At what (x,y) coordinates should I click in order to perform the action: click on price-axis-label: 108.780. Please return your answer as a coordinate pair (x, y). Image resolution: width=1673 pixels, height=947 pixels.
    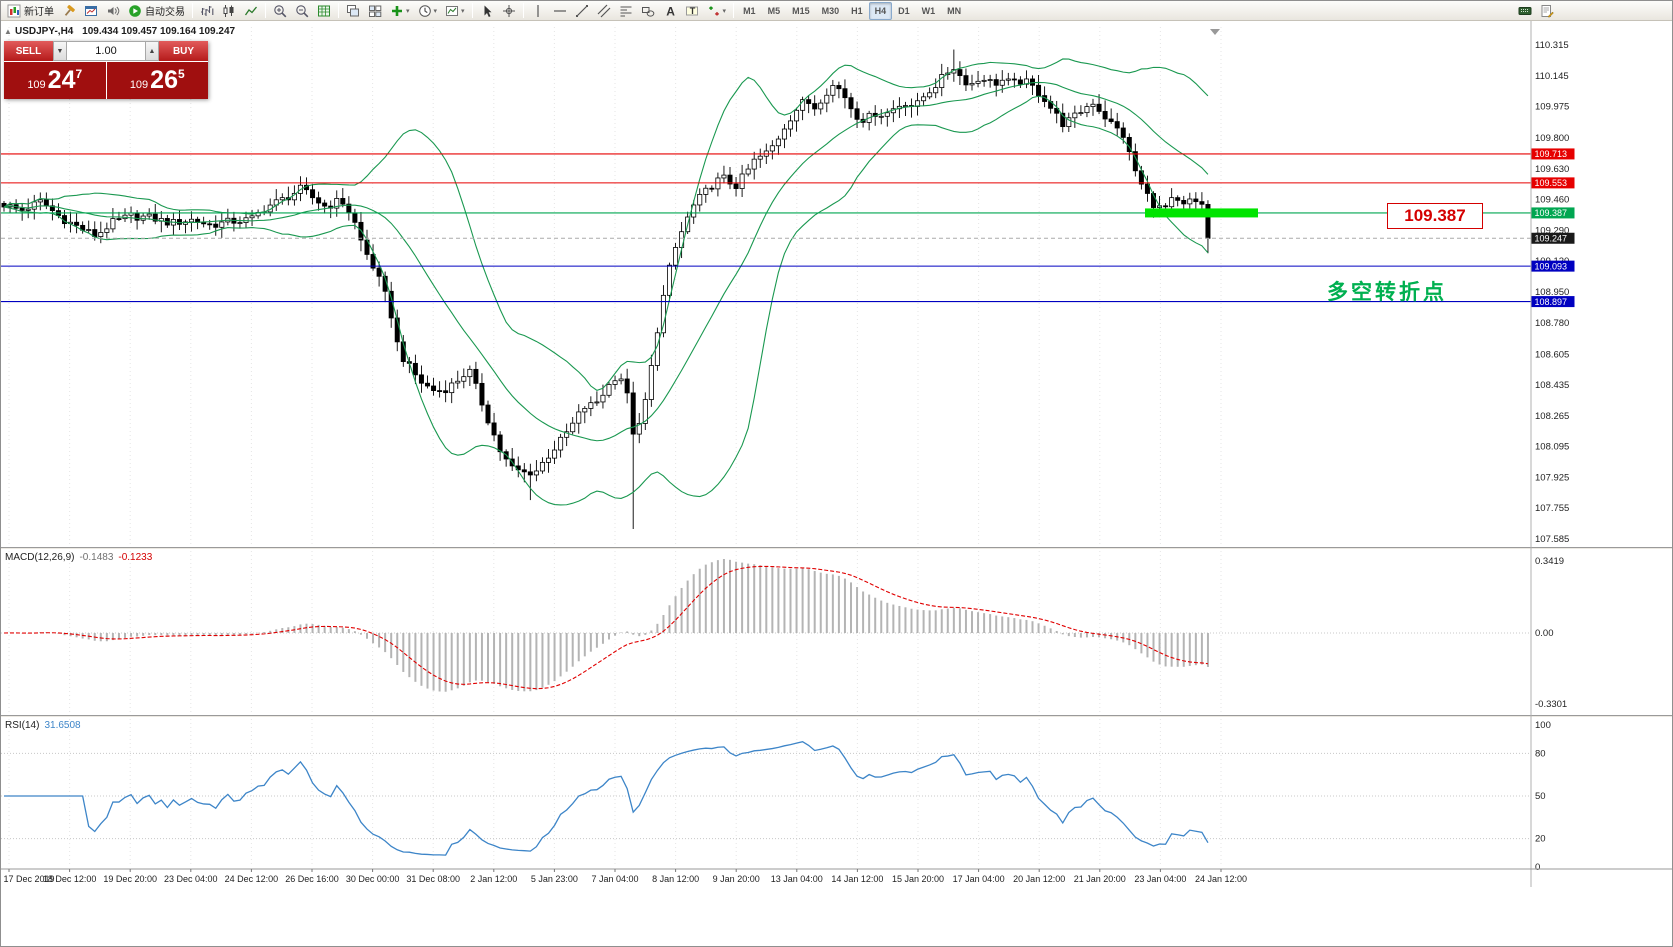
    Looking at the image, I should click on (1552, 323).